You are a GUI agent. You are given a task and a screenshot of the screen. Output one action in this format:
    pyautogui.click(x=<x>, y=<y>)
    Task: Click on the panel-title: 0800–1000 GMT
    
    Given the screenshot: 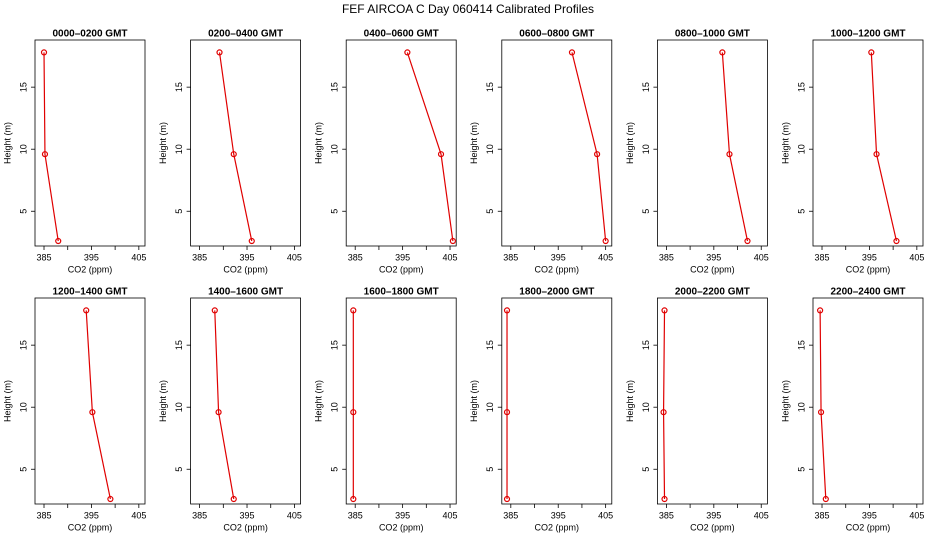 What is the action you would take?
    pyautogui.click(x=712, y=34)
    